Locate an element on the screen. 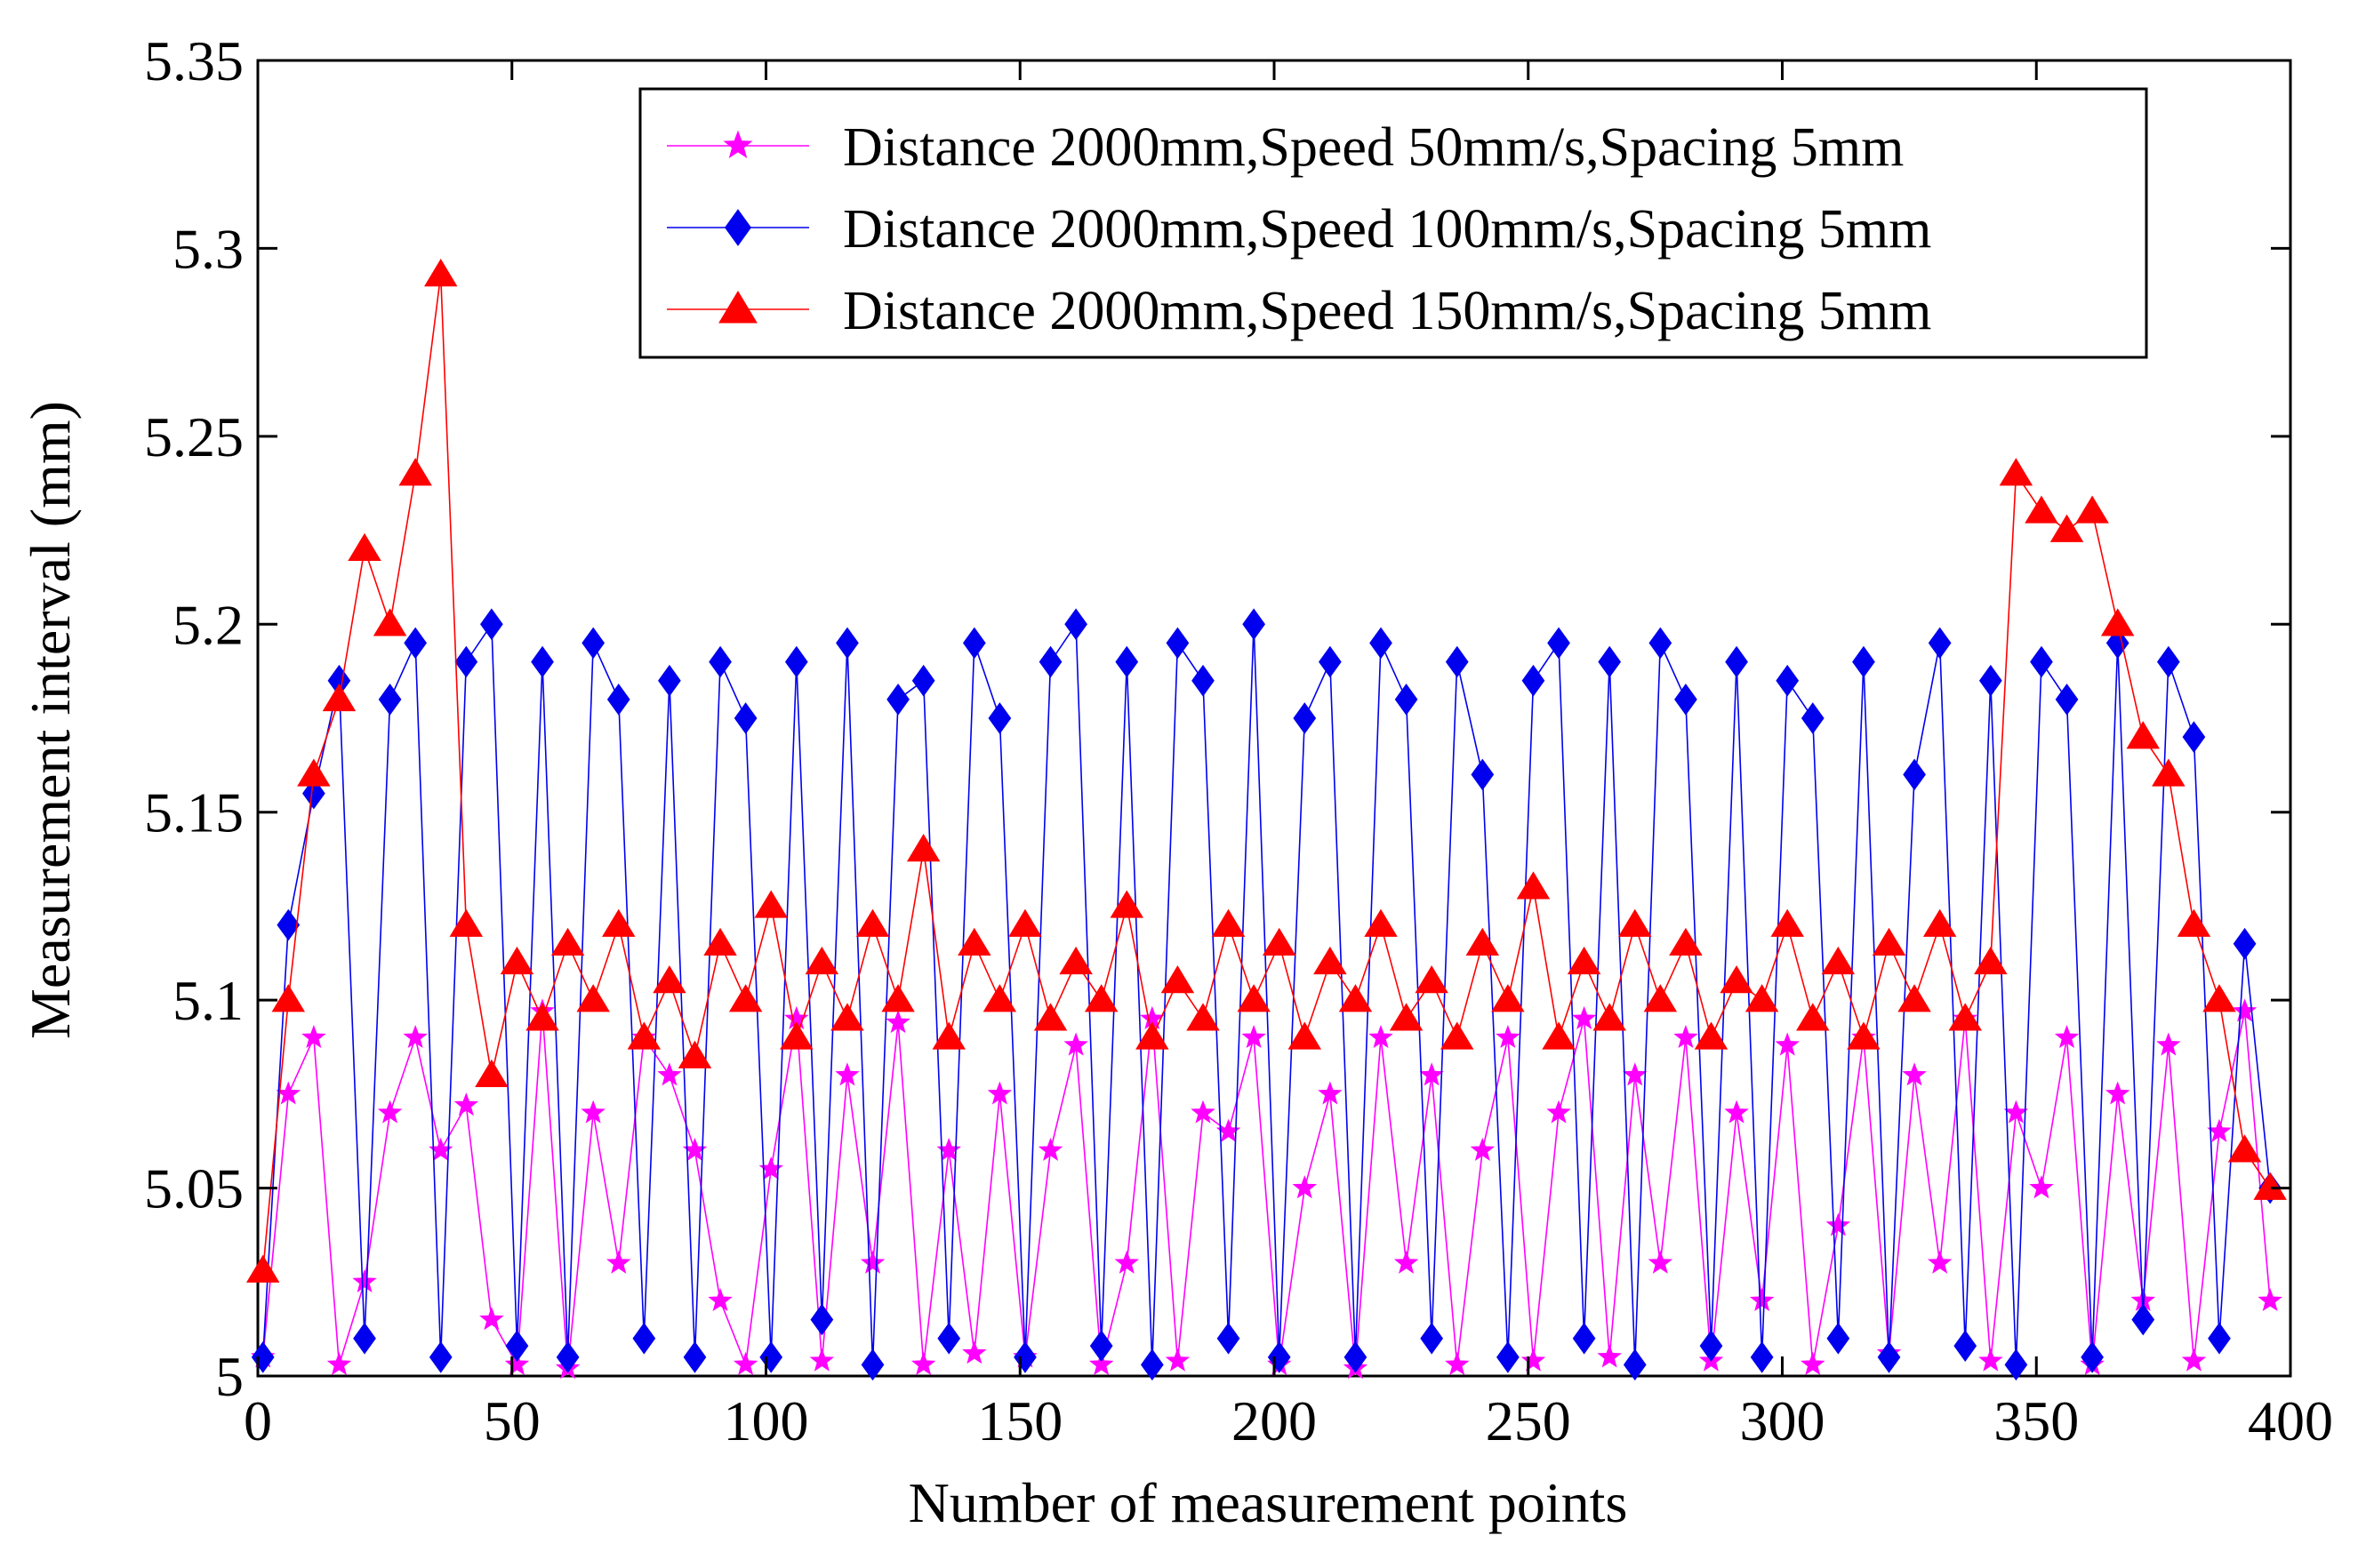 Image resolution: width=2358 pixels, height=1568 pixels. y-tick-label: 5.35 is located at coordinates (194, 60).